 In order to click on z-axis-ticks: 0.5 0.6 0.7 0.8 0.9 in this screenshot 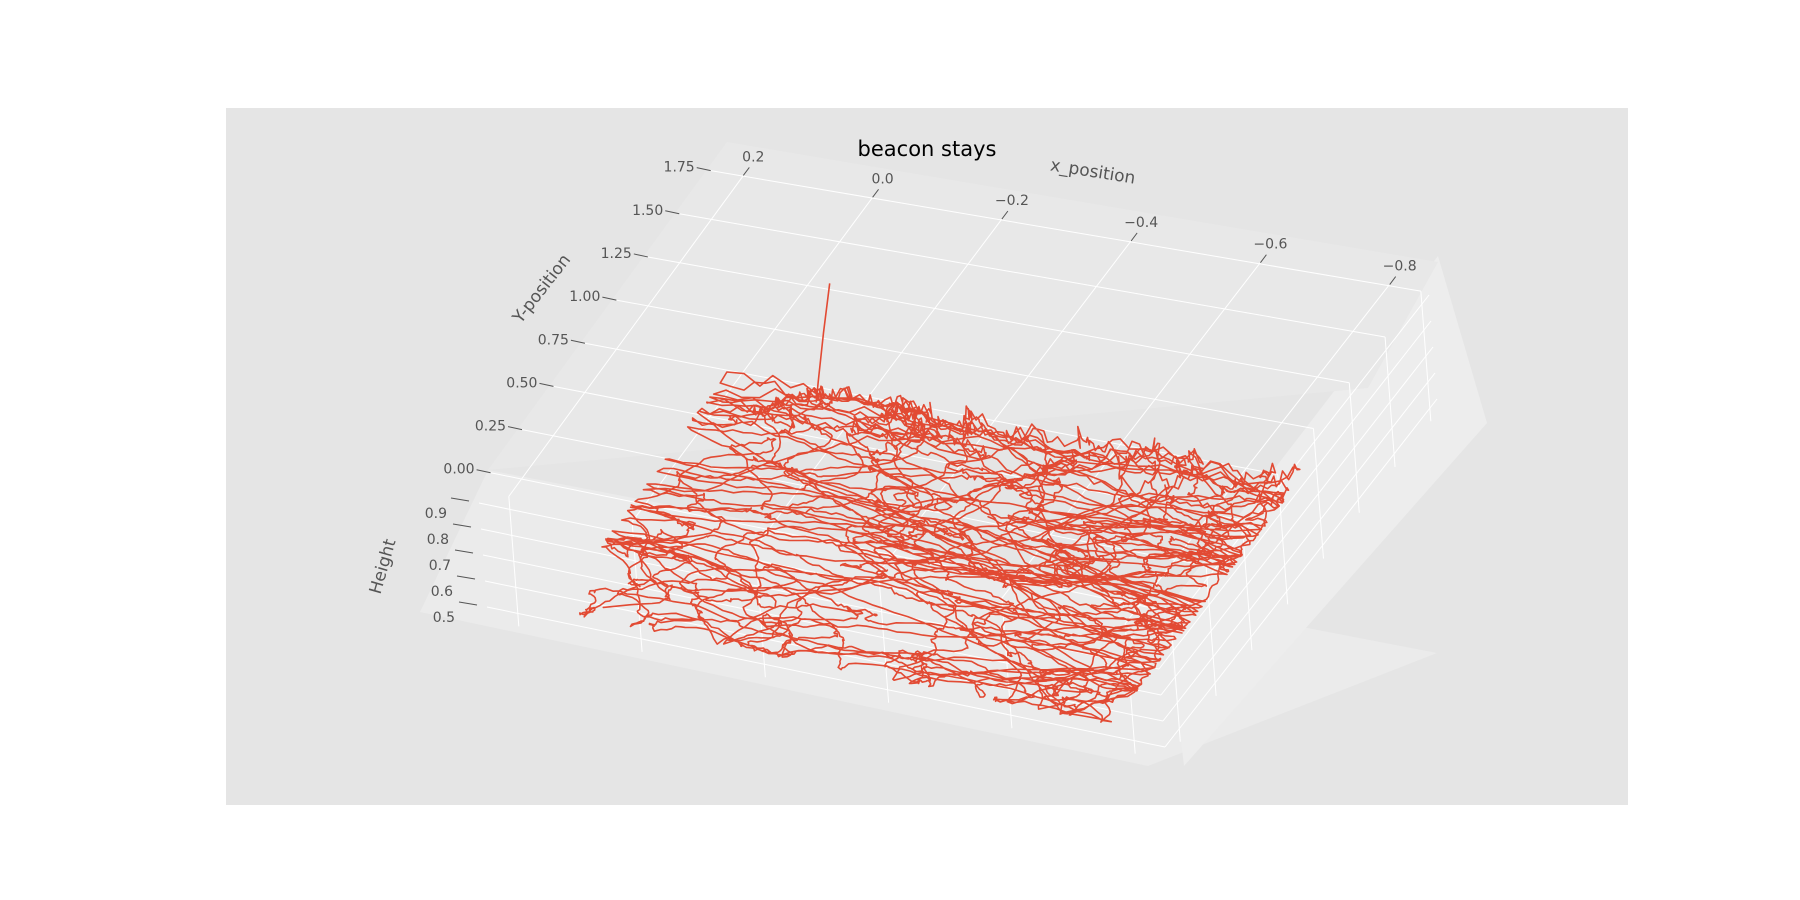, I will do `click(451, 561)`.